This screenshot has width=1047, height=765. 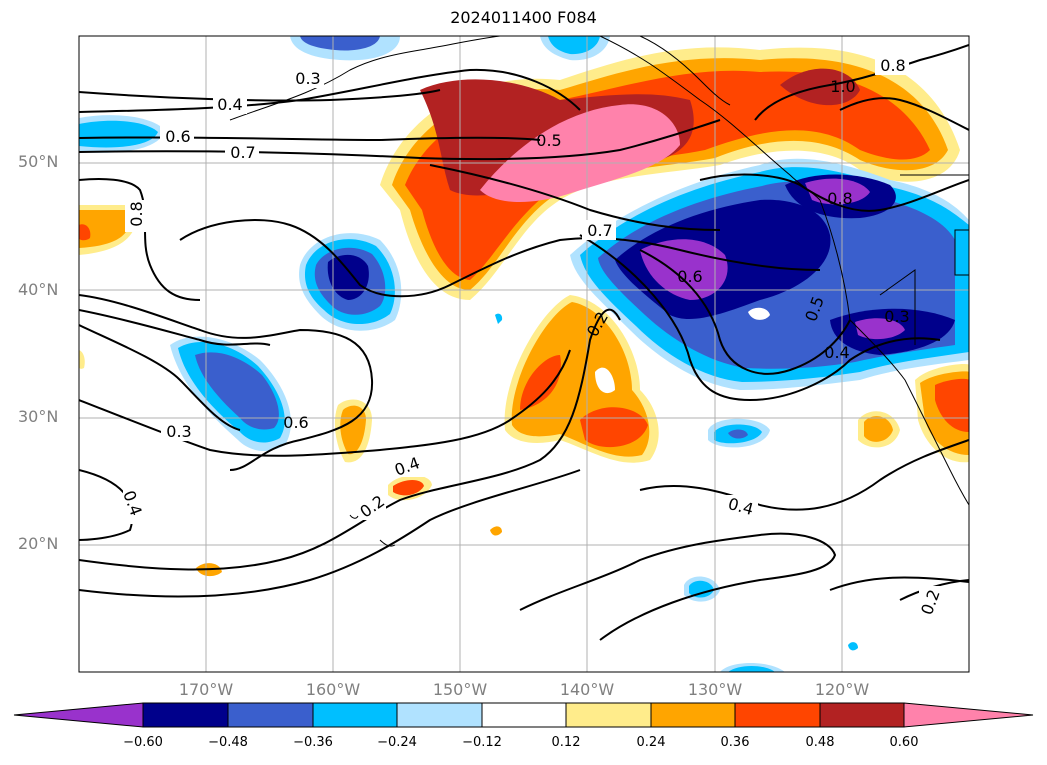 I want to click on contour-label: 0.5, so click(x=548, y=140).